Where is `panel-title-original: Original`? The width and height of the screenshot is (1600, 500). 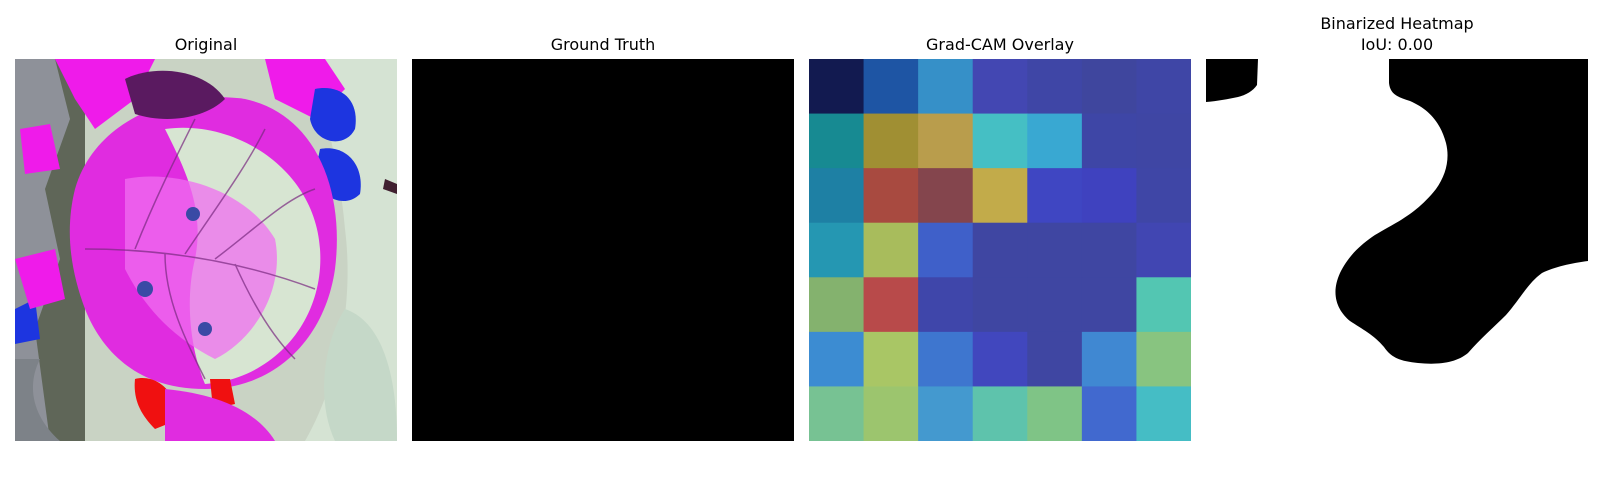
panel-title-original: Original is located at coordinates (206, 44).